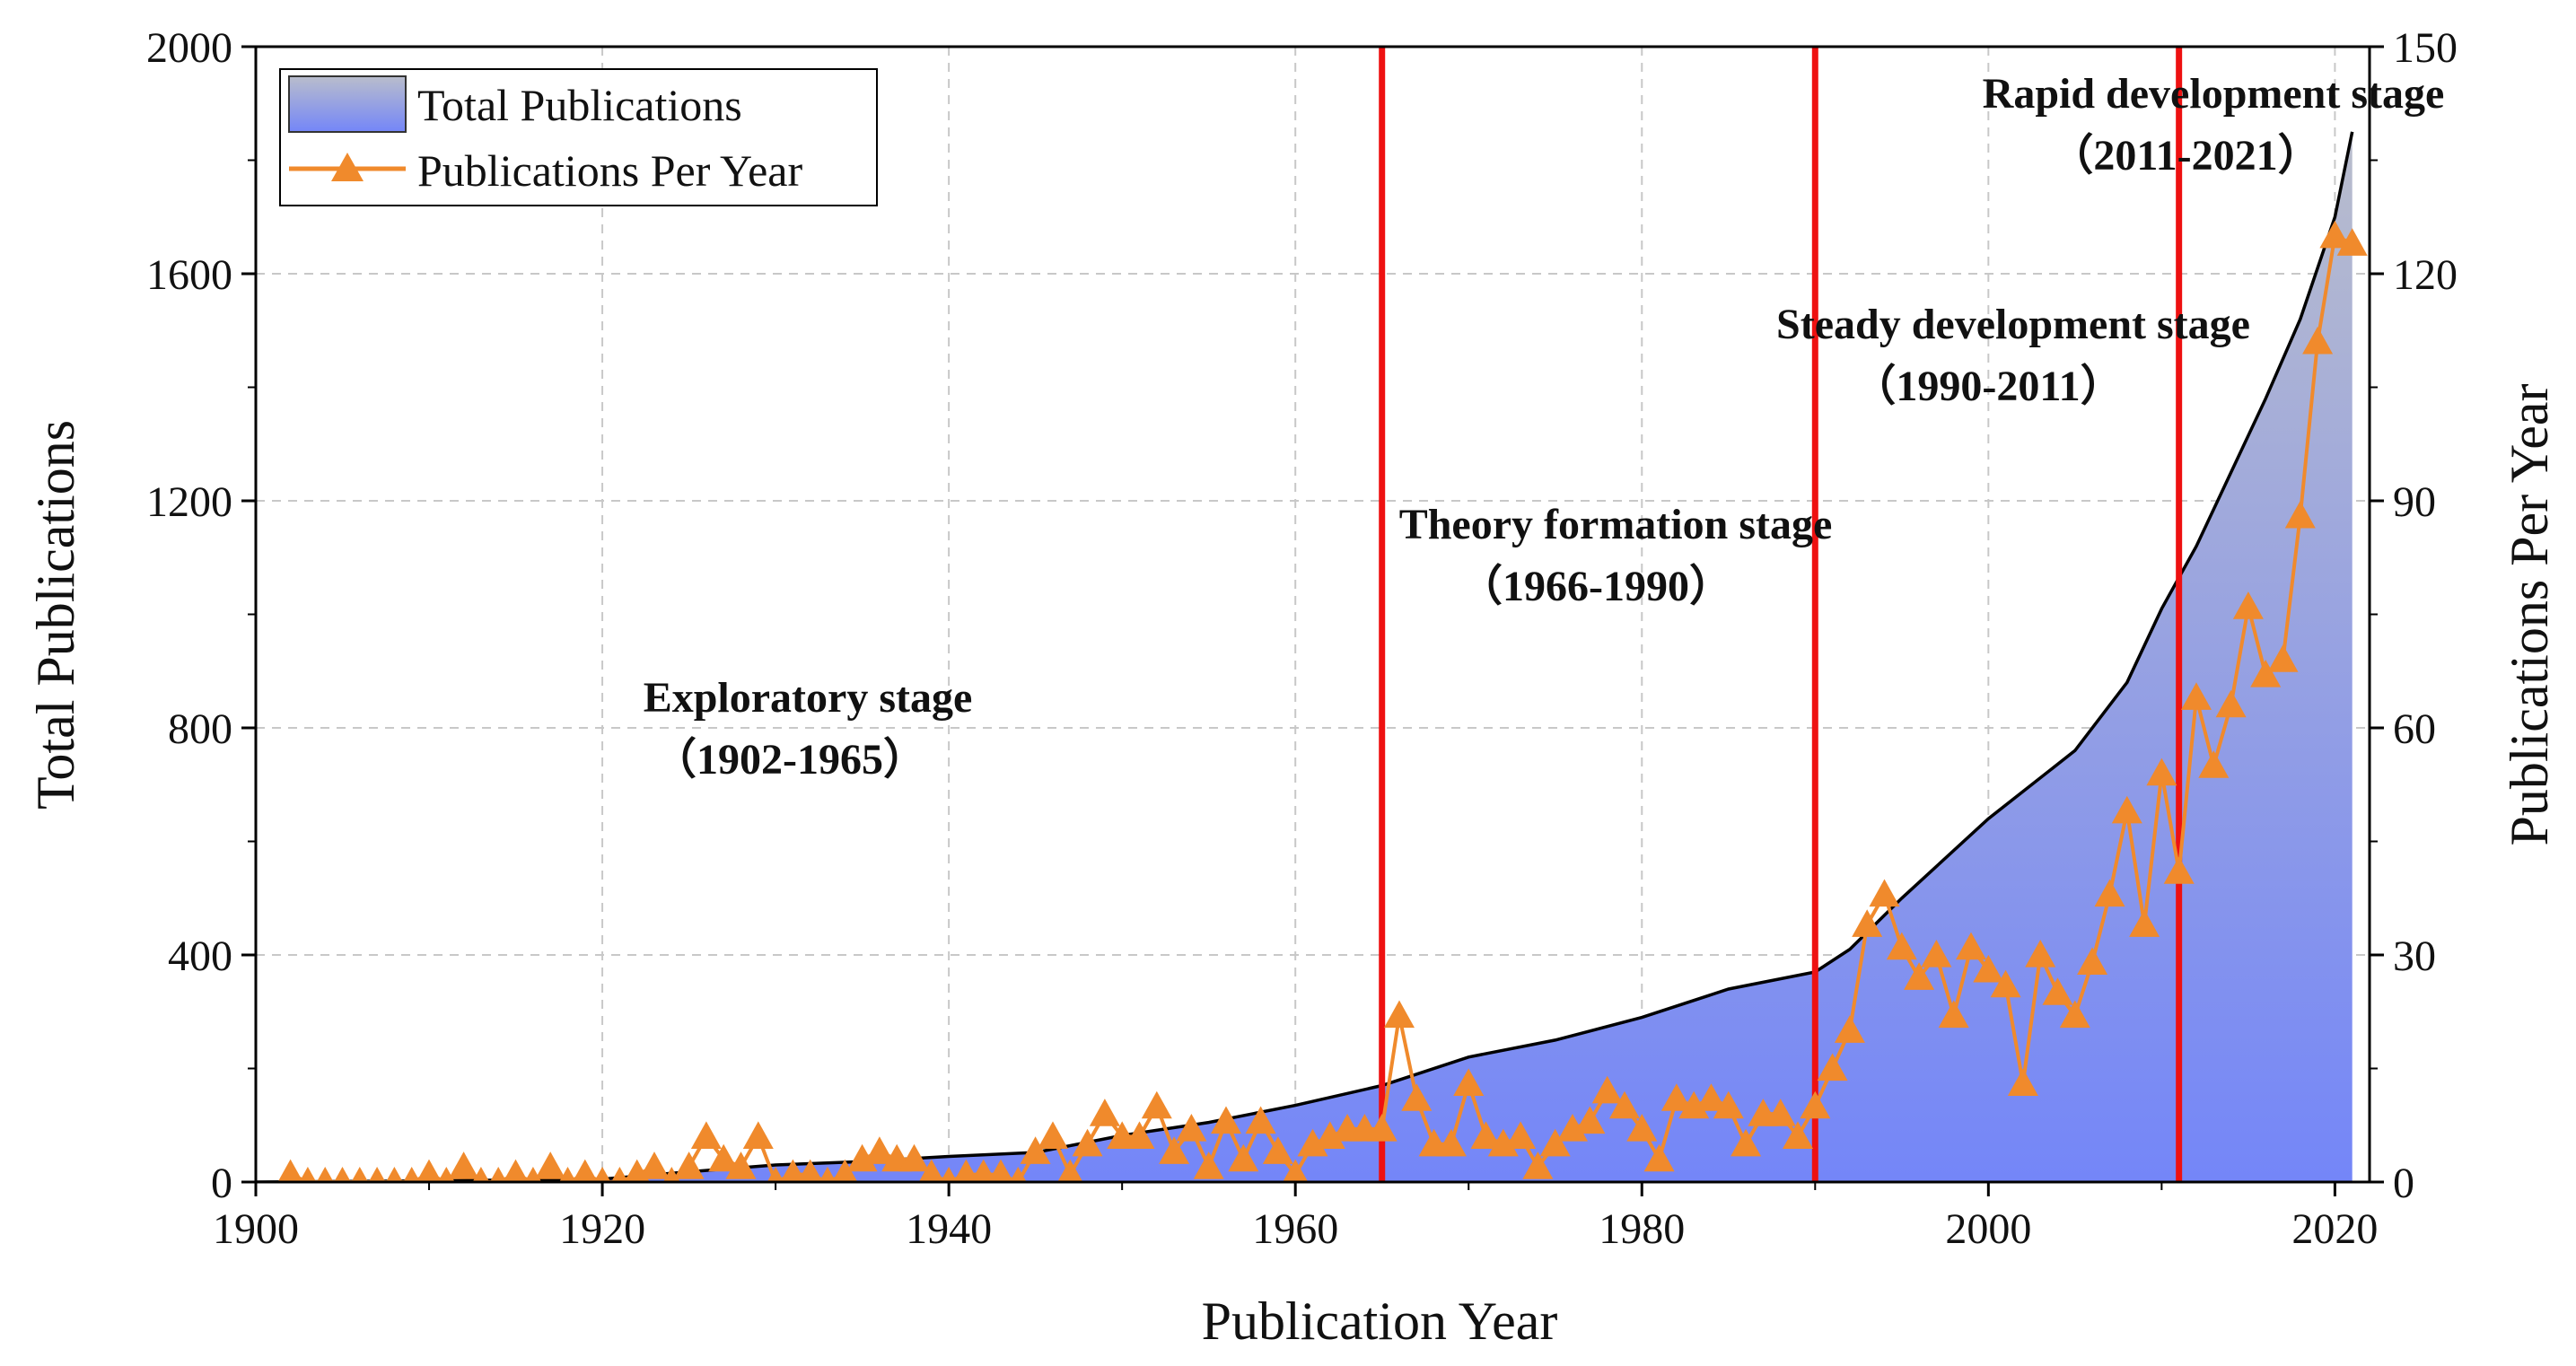  Describe the element at coordinates (2214, 94) in the screenshot. I see `stage-4-name: Rapid development stage` at that location.